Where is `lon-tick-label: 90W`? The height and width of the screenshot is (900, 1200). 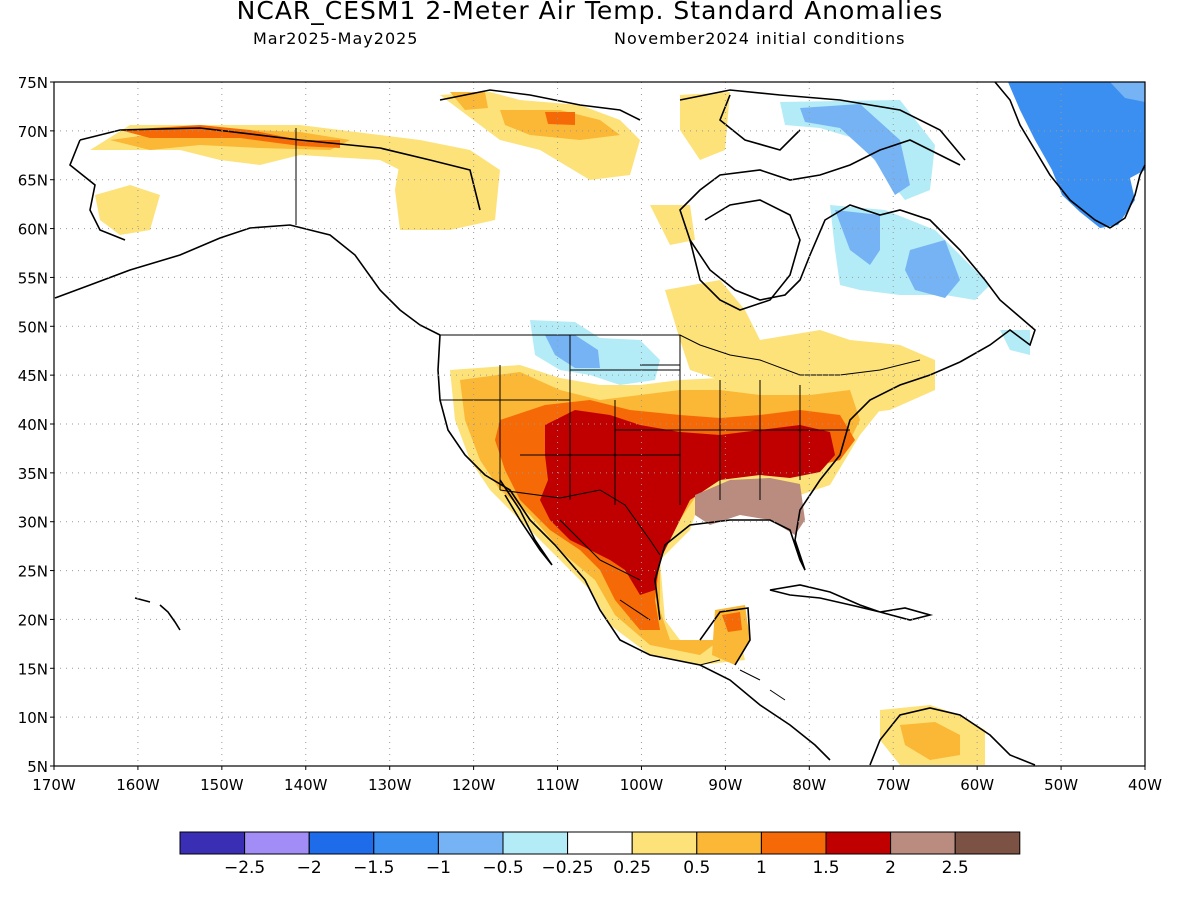 lon-tick-label: 90W is located at coordinates (725, 785).